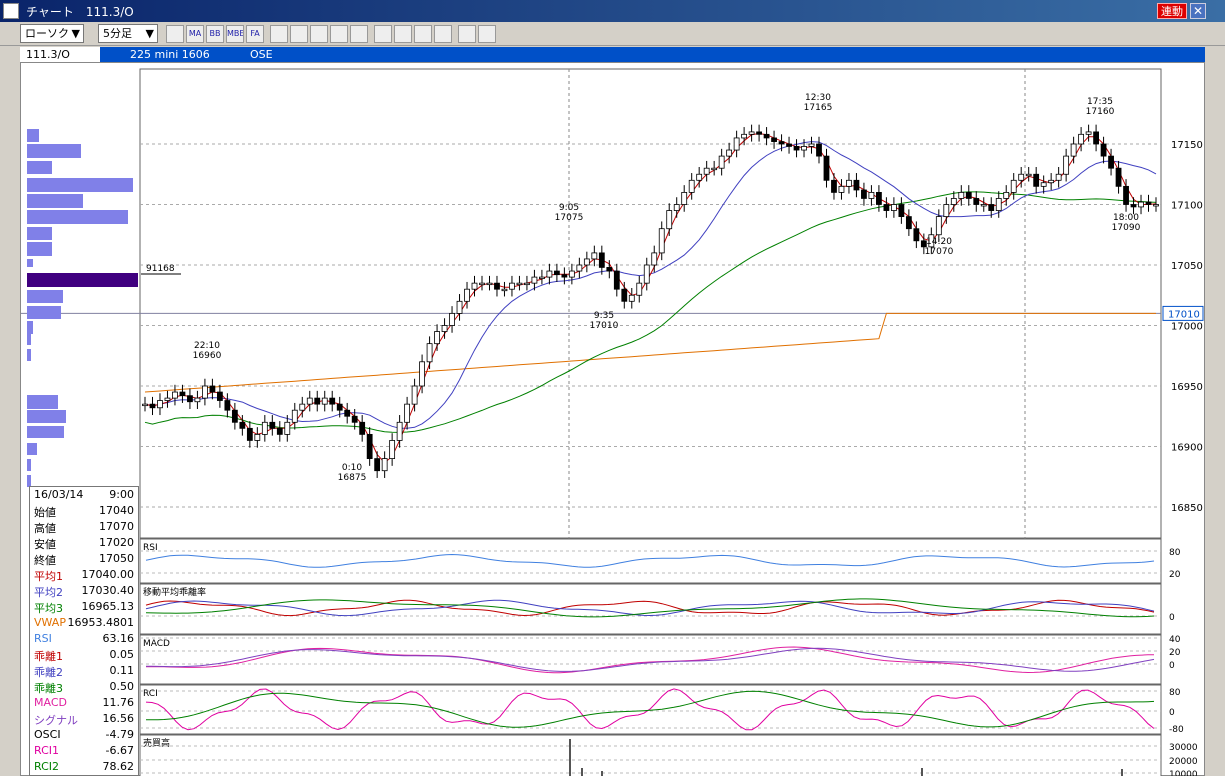 The image size is (1225, 776). I want to click on rci1-line, so click(650, 709).